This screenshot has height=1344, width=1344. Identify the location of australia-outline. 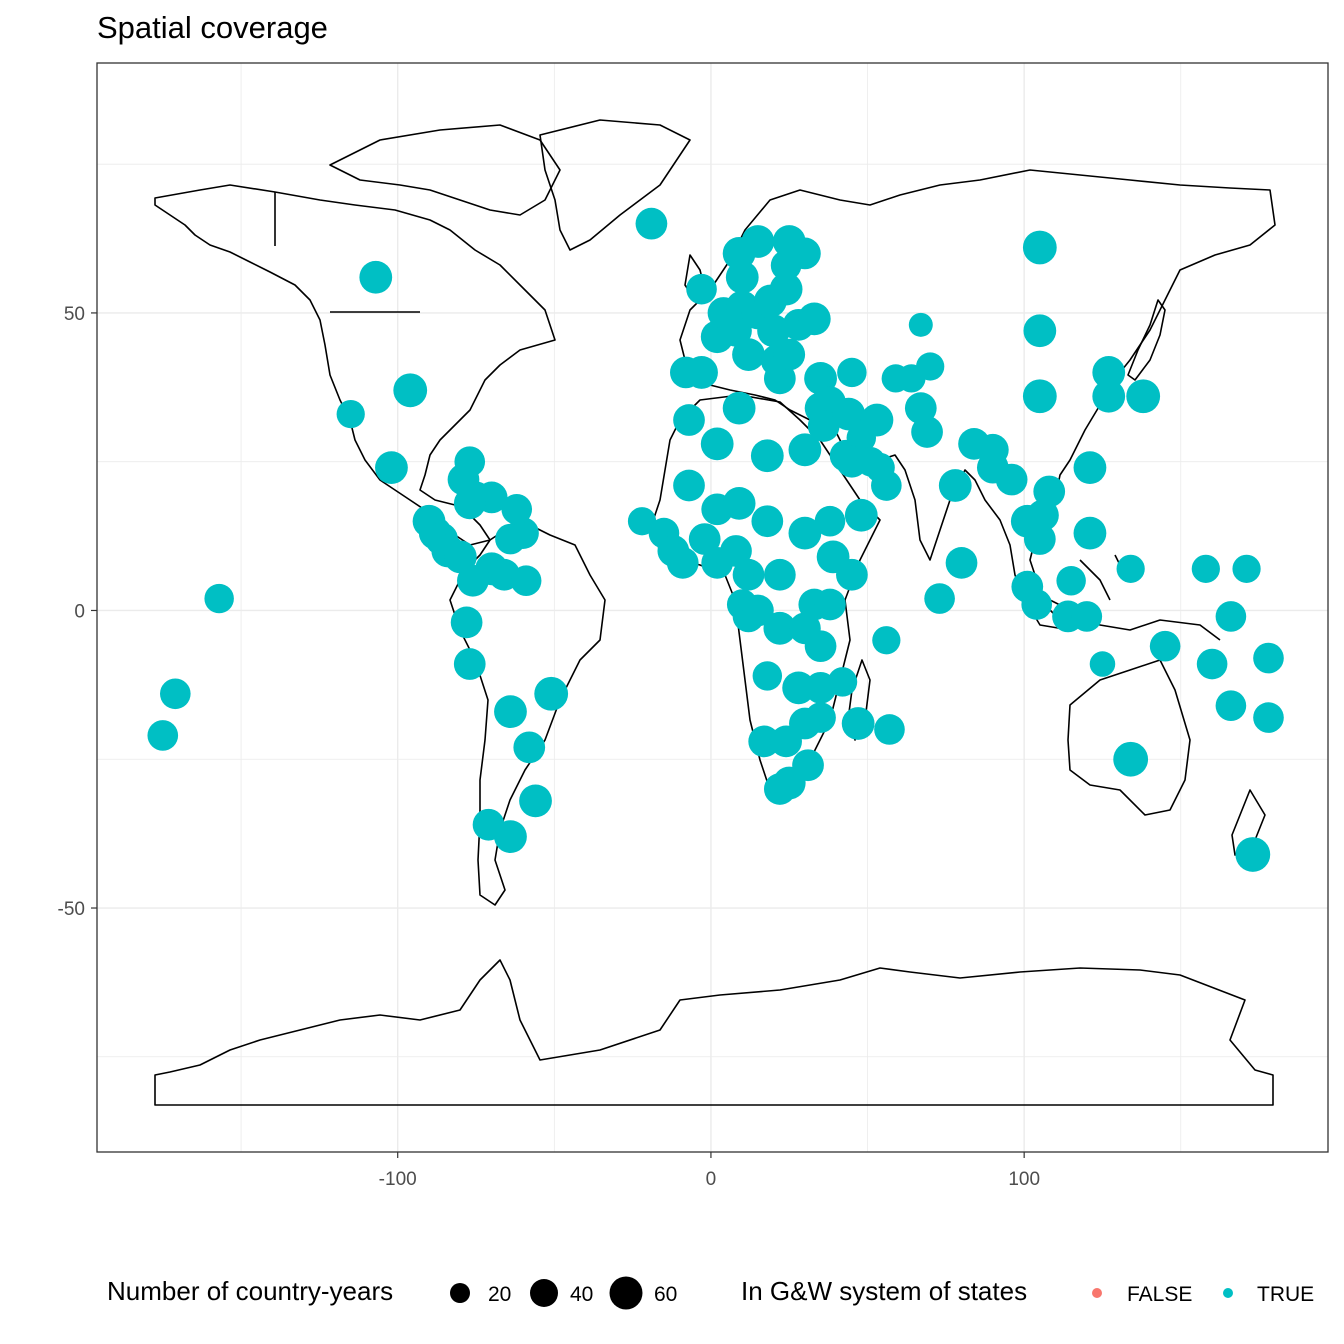
(1129, 737).